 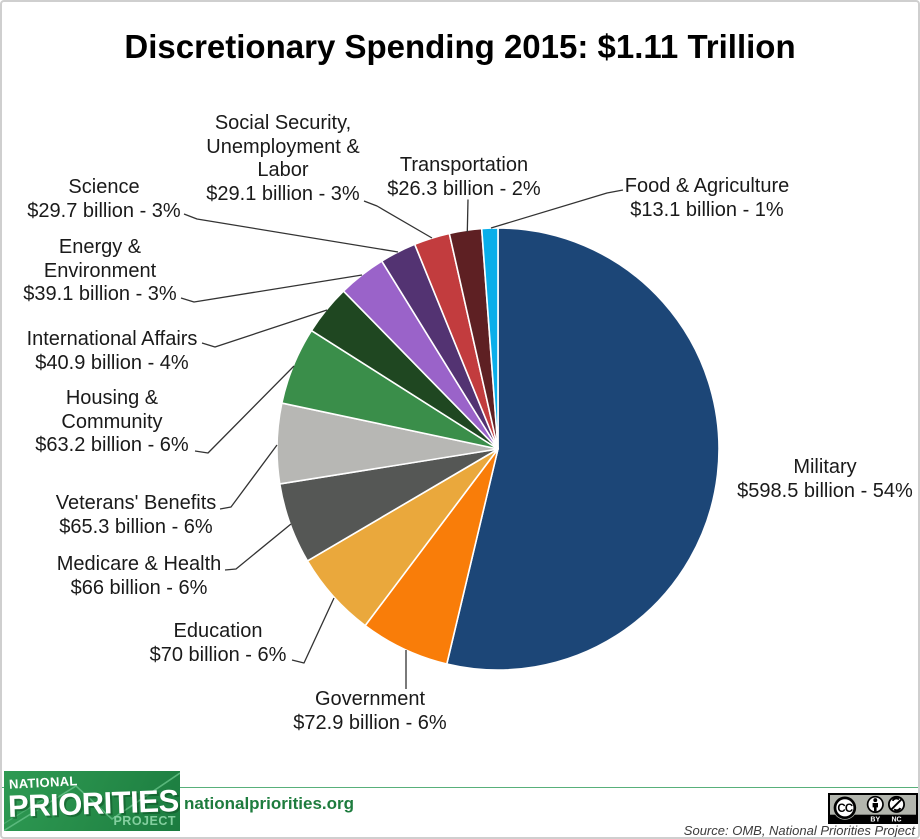 What do you see at coordinates (875, 819) in the screenshot?
I see `svg-text: BY` at bounding box center [875, 819].